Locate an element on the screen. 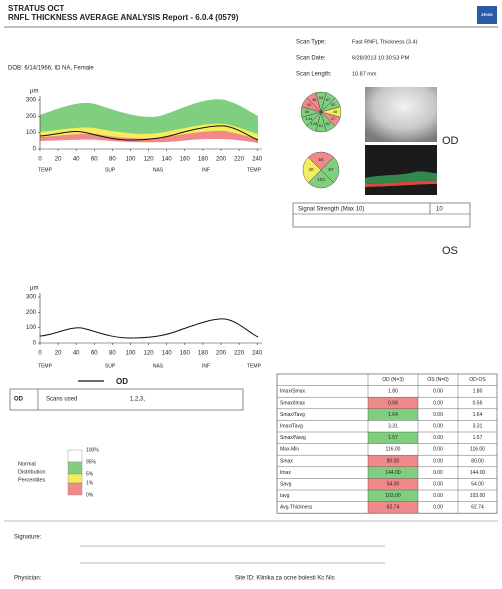 The height and width of the screenshot is (589, 502). percentile-label: 95% is located at coordinates (91, 462).